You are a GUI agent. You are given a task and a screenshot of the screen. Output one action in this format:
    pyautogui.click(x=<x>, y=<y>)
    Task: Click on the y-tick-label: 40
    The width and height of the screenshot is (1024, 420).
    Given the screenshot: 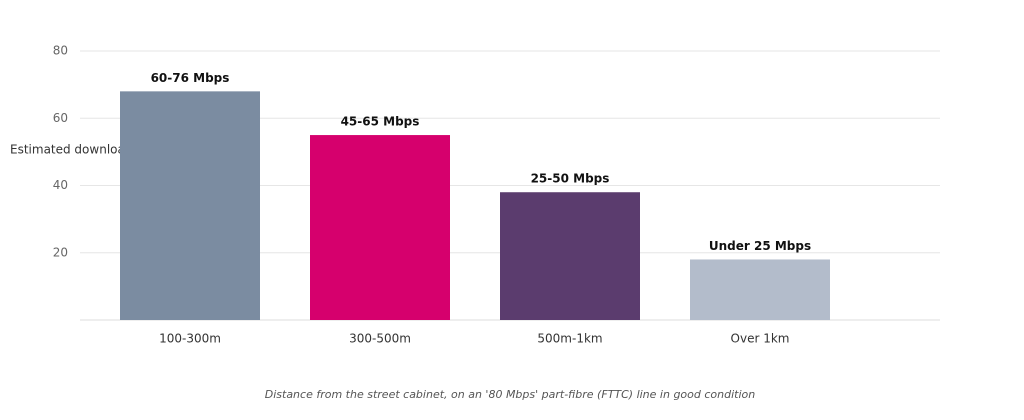 What is the action you would take?
    pyautogui.click(x=60, y=185)
    